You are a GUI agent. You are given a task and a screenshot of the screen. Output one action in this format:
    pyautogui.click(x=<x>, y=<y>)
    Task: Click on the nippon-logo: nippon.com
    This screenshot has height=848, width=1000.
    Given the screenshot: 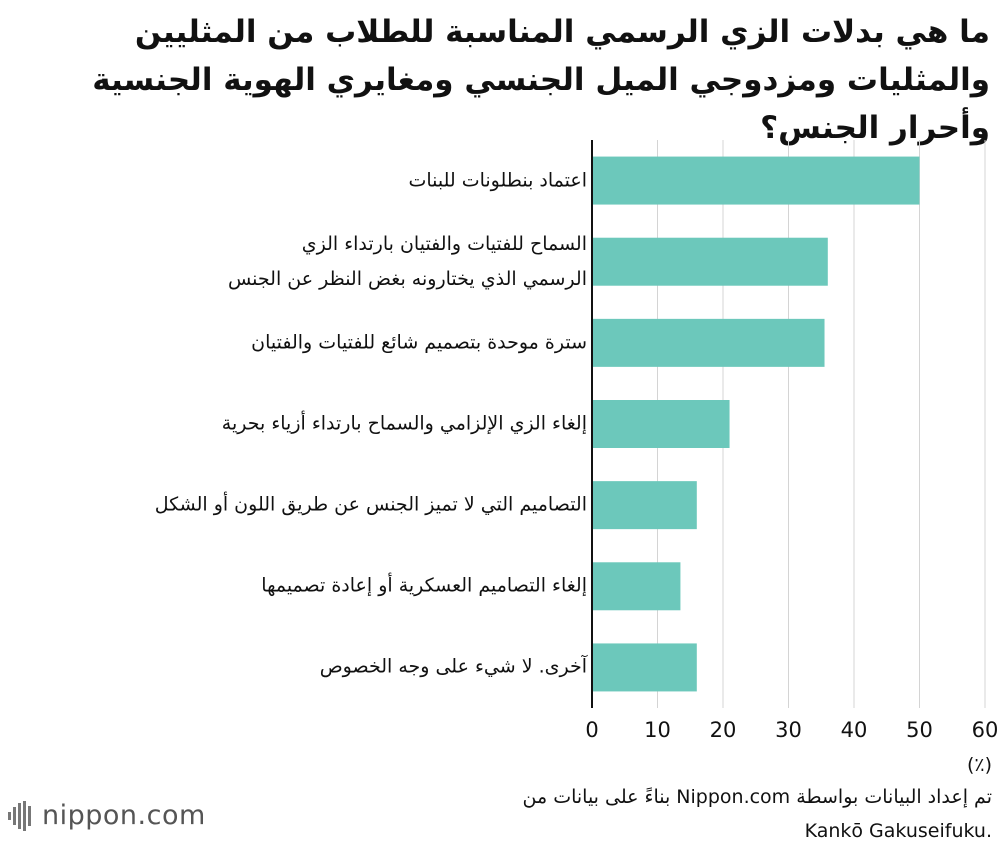 What is the action you would take?
    pyautogui.click(x=107, y=815)
    